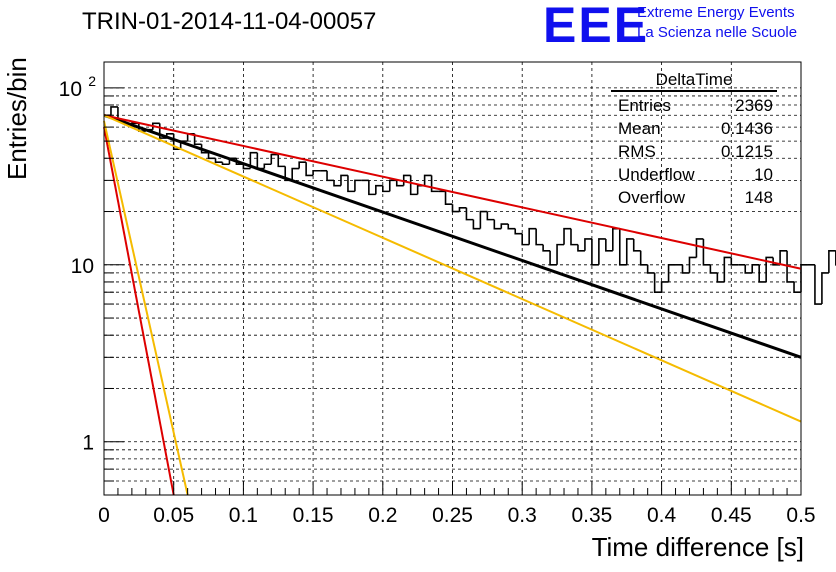  Describe the element at coordinates (652, 197) in the screenshot. I see `stats-label: Overflow` at that location.